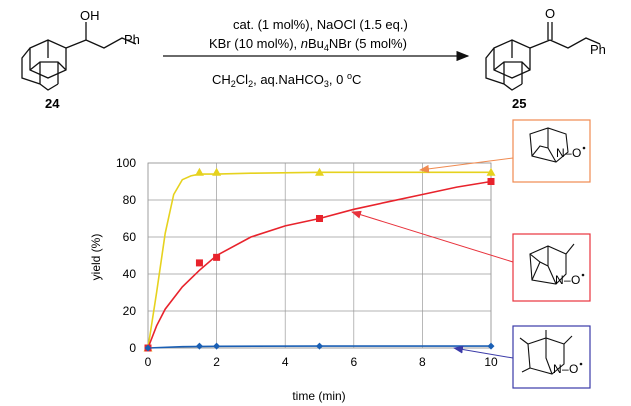  I want to click on catalyst-box-red: N – O, so click(551, 267).